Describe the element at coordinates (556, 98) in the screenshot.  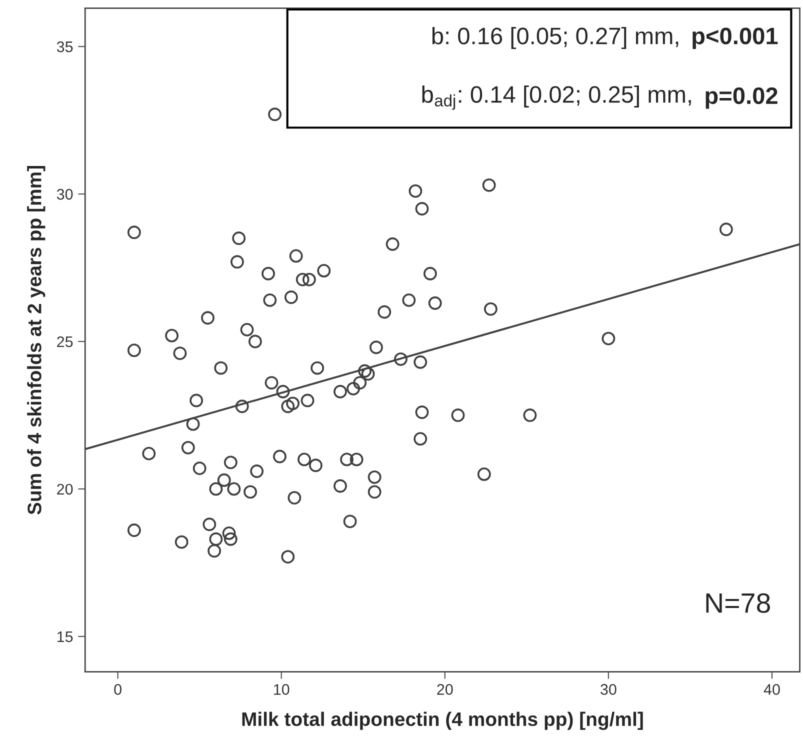
I see `annotation: b$_{adj}$: 0.14 [0.02; 0.25] mm,` at that location.